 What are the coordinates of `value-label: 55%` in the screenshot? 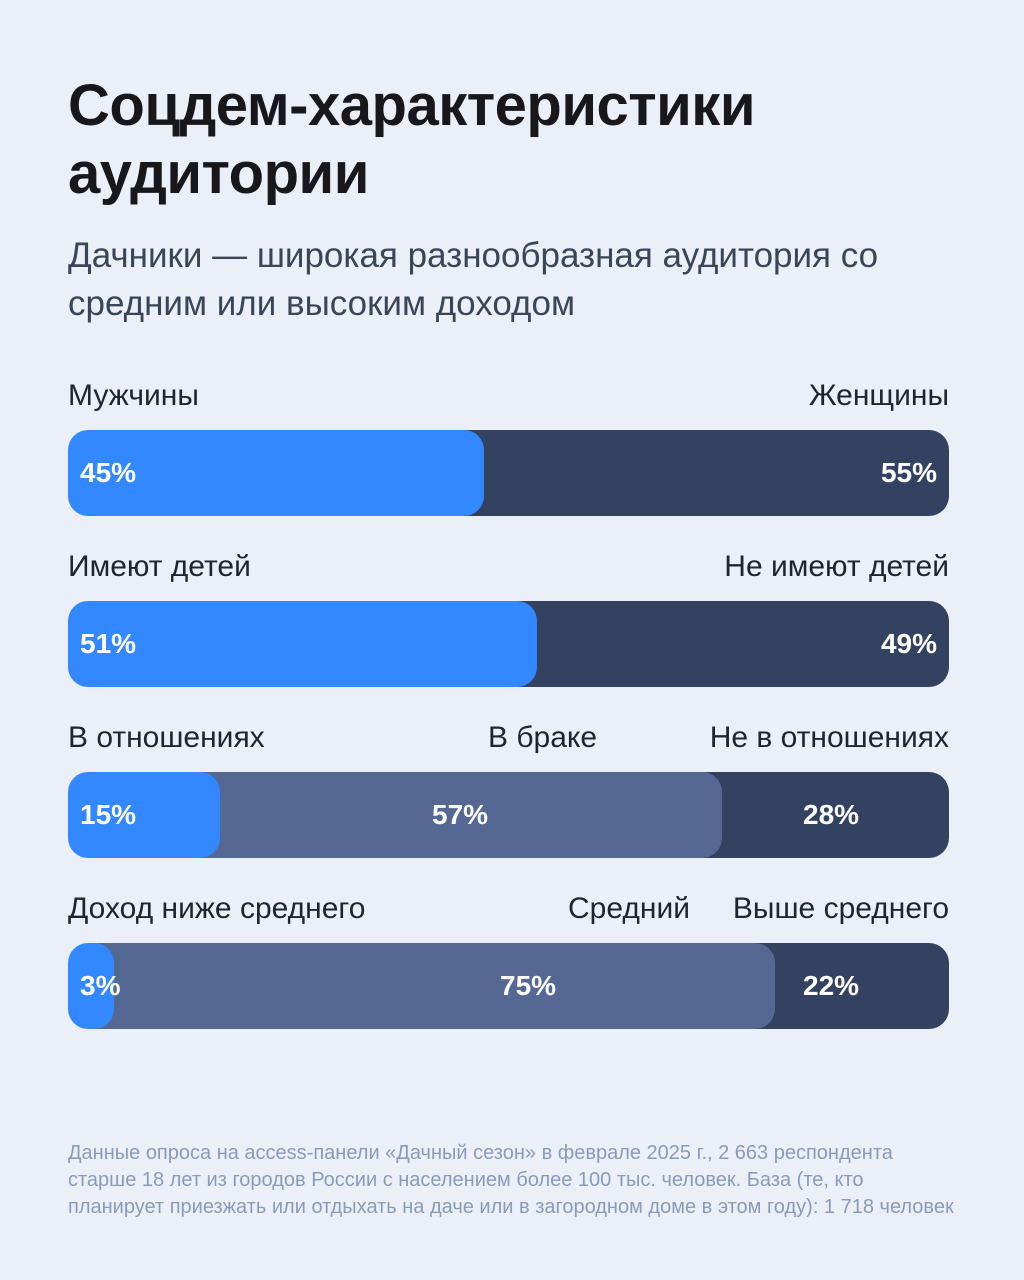 It's located at (908, 472).